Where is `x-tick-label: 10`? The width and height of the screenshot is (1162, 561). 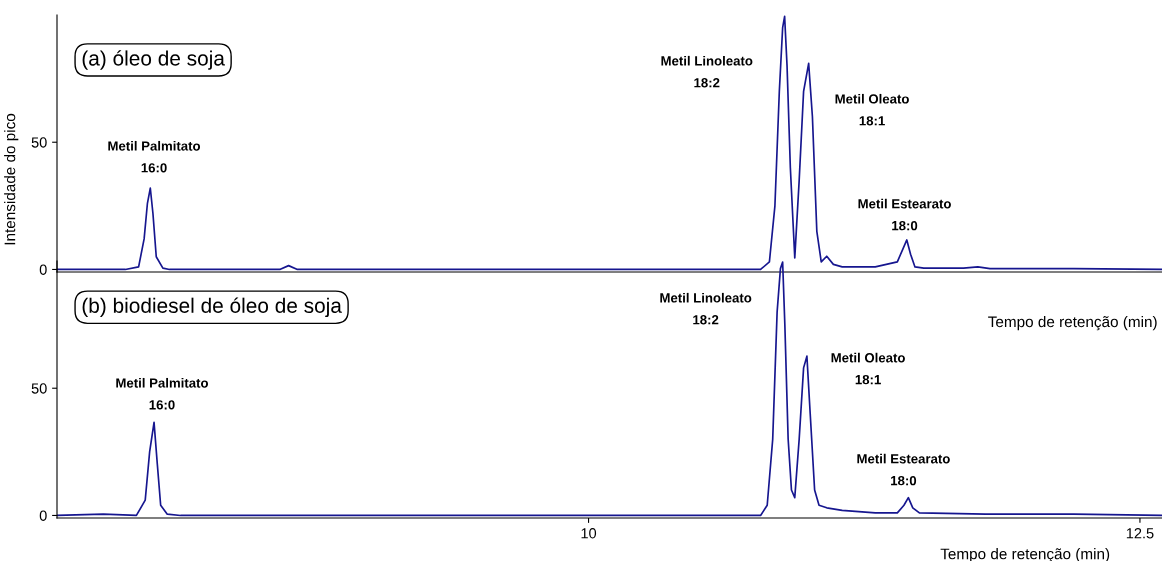
x-tick-label: 10 is located at coordinates (589, 533).